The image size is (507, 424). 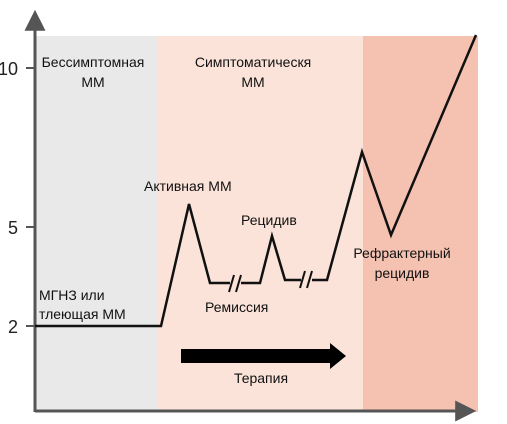 I want to click on phase-title-asymptomatic: Бессимптомная, so click(x=93, y=62).